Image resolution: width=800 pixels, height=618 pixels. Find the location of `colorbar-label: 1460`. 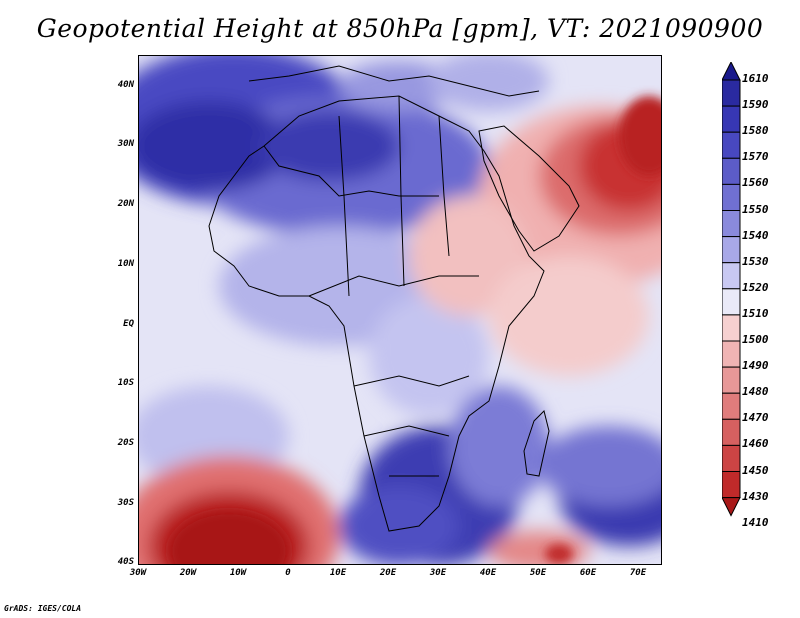

colorbar-label: 1460 is located at coordinates (755, 443).